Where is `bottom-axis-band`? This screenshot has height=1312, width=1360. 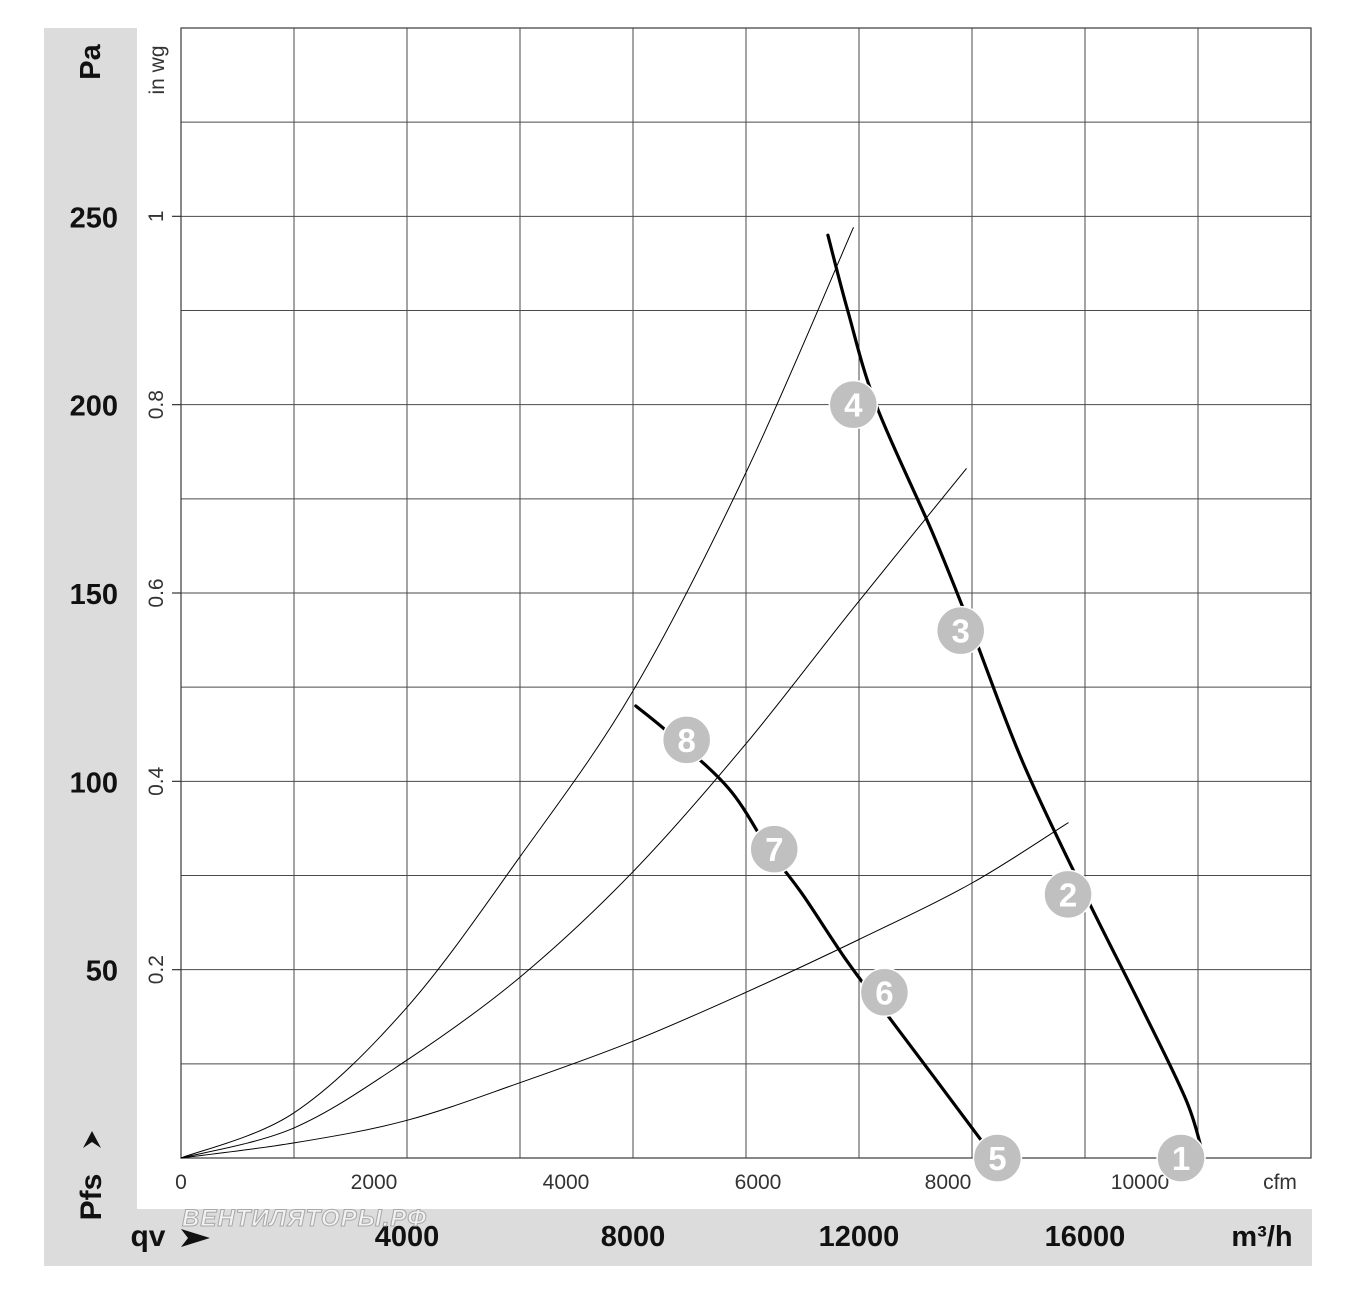
bottom-axis-band is located at coordinates (678, 1237).